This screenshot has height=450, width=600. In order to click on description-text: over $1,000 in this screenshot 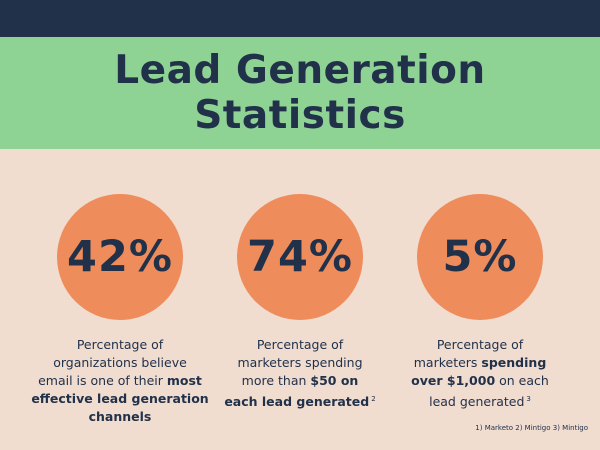, I will do `click(453, 380)`.